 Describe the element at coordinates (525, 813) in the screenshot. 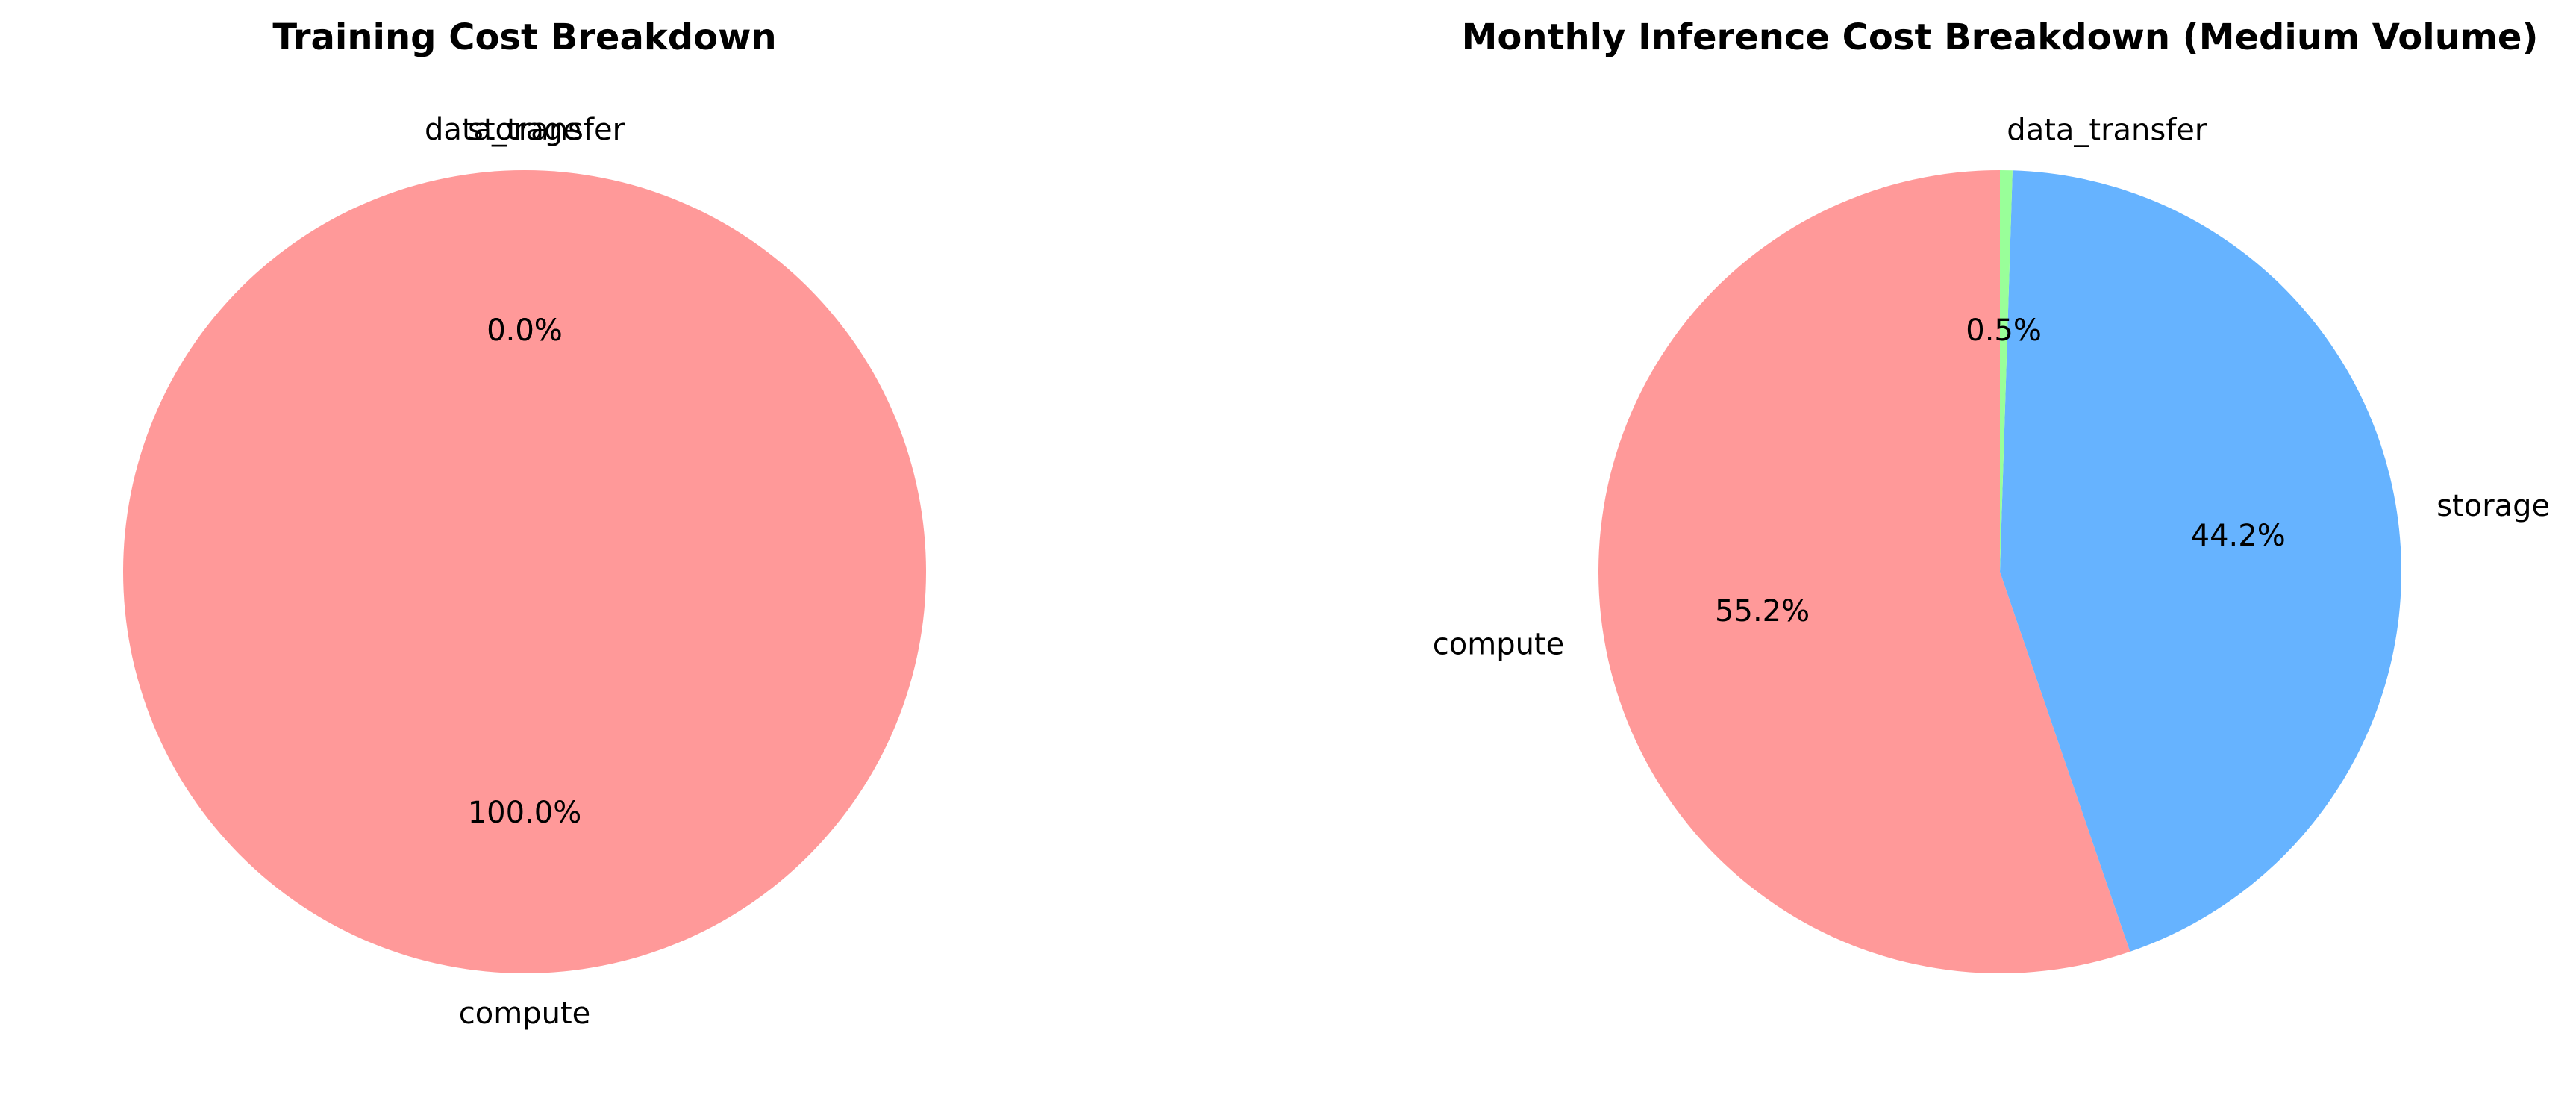

I see `percent-label-compute: 100.0%` at that location.